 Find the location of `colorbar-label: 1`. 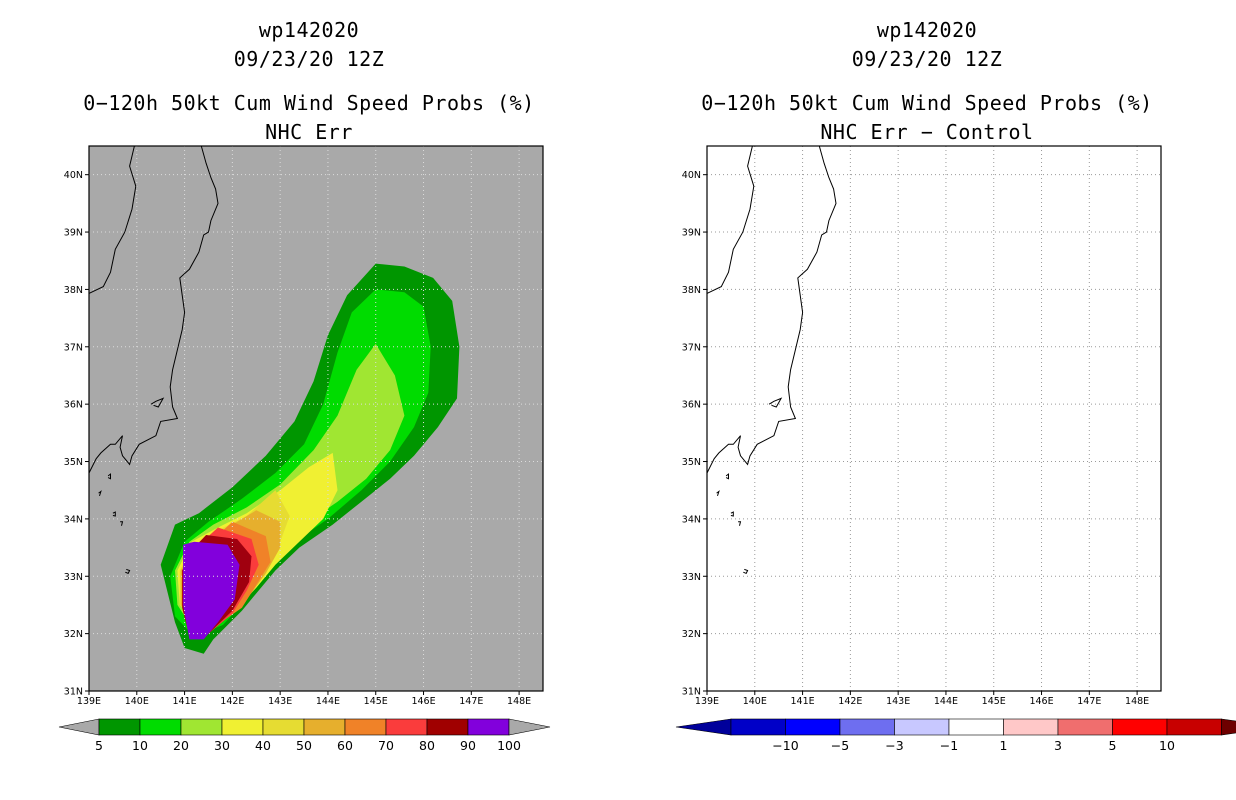

colorbar-label: 1 is located at coordinates (1004, 745).